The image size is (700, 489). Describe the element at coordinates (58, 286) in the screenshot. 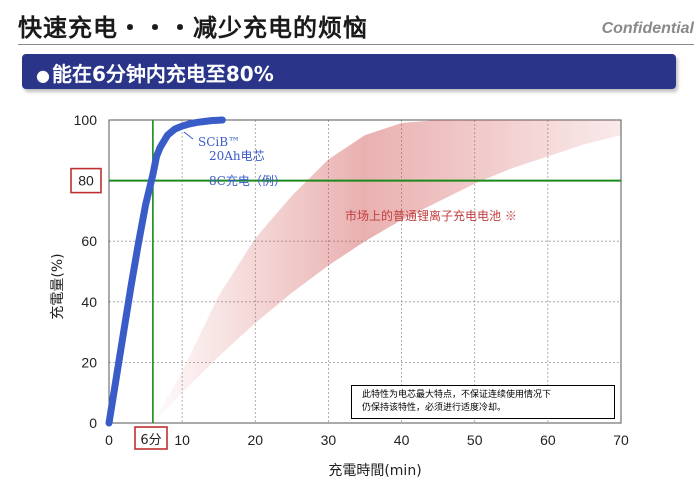

I see `y-axis-label: 充電量(%)` at that location.